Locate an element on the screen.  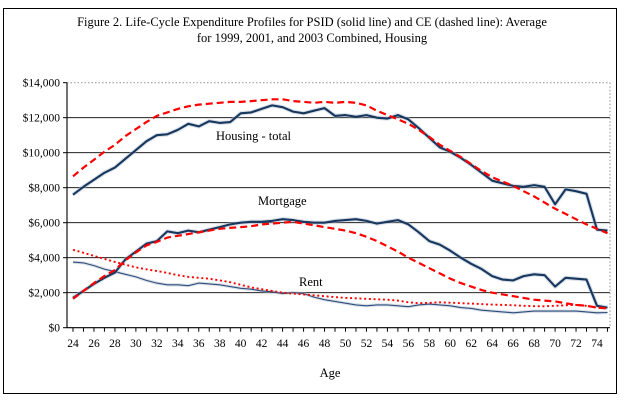
y-tick-label: $0 is located at coordinates (55, 328).